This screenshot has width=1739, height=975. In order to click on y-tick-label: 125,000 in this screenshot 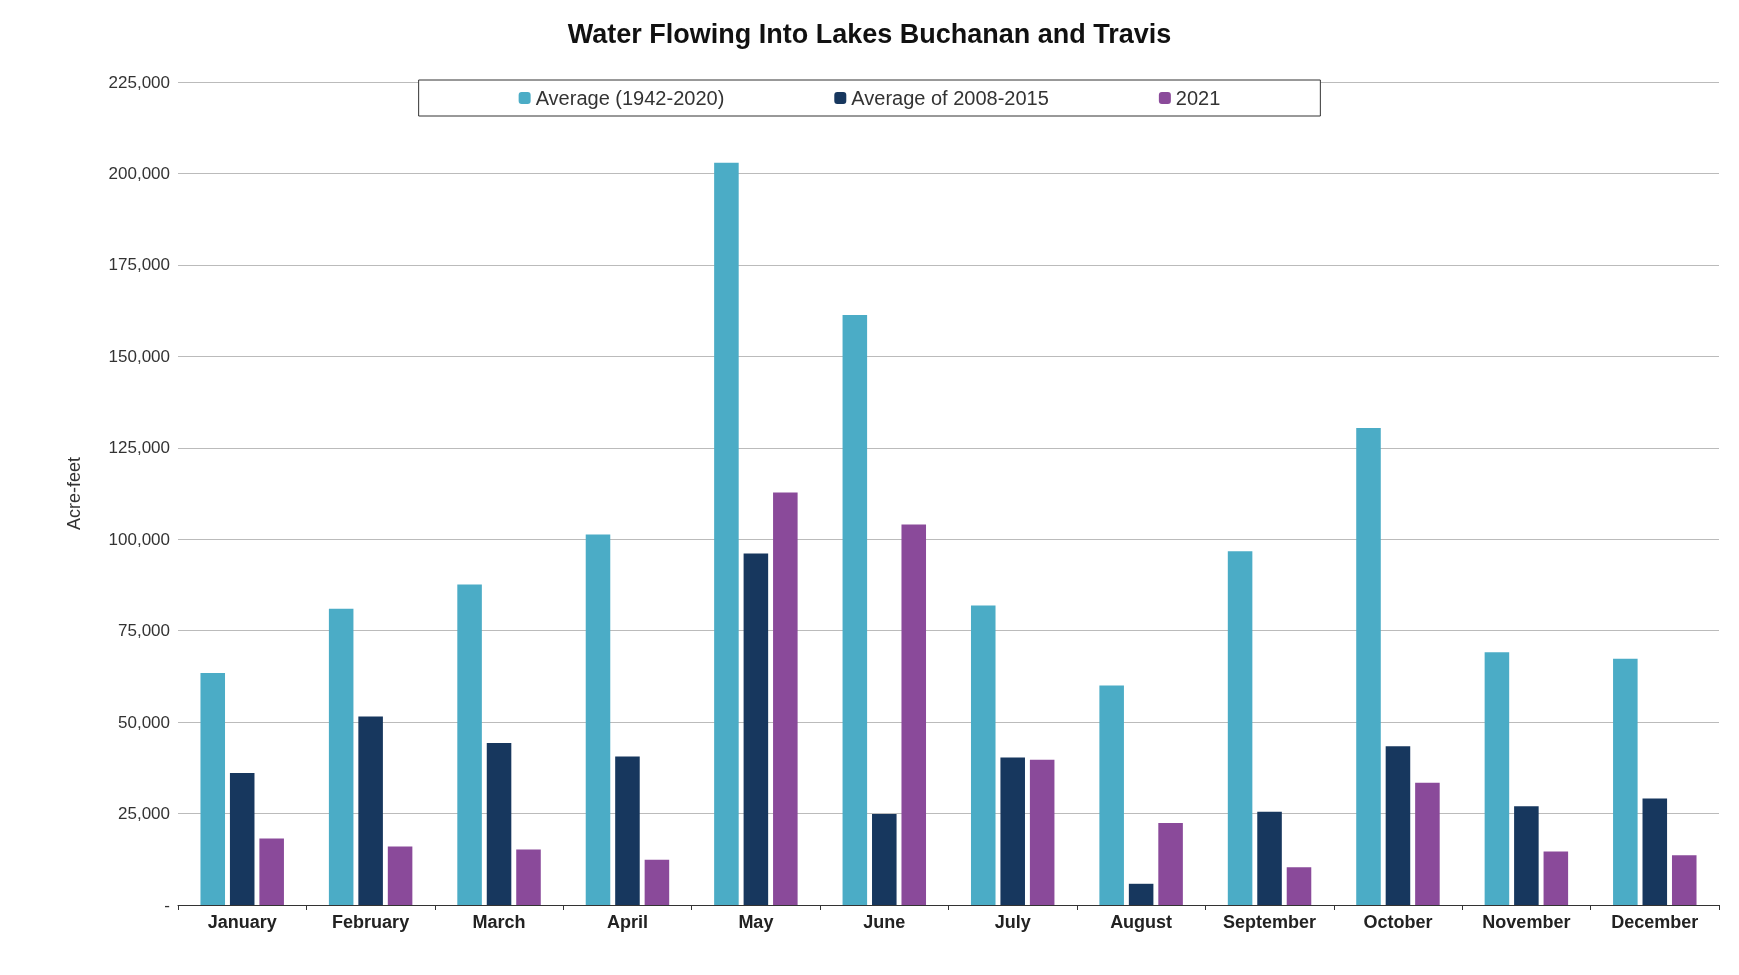, I will do `click(139, 448)`.